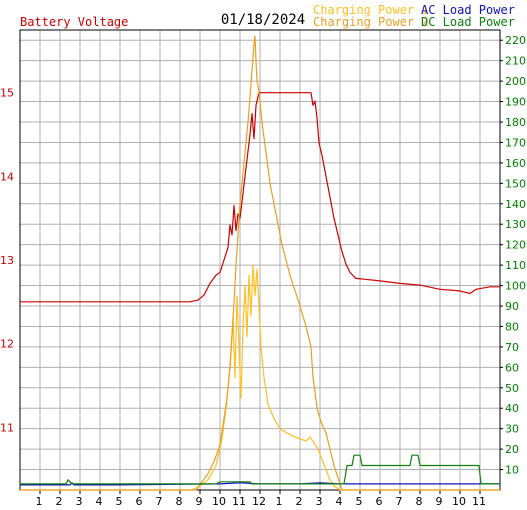 This screenshot has height=510, width=527. Describe the element at coordinates (515, 286) in the screenshot. I see `right-tick-label: 100` at that location.